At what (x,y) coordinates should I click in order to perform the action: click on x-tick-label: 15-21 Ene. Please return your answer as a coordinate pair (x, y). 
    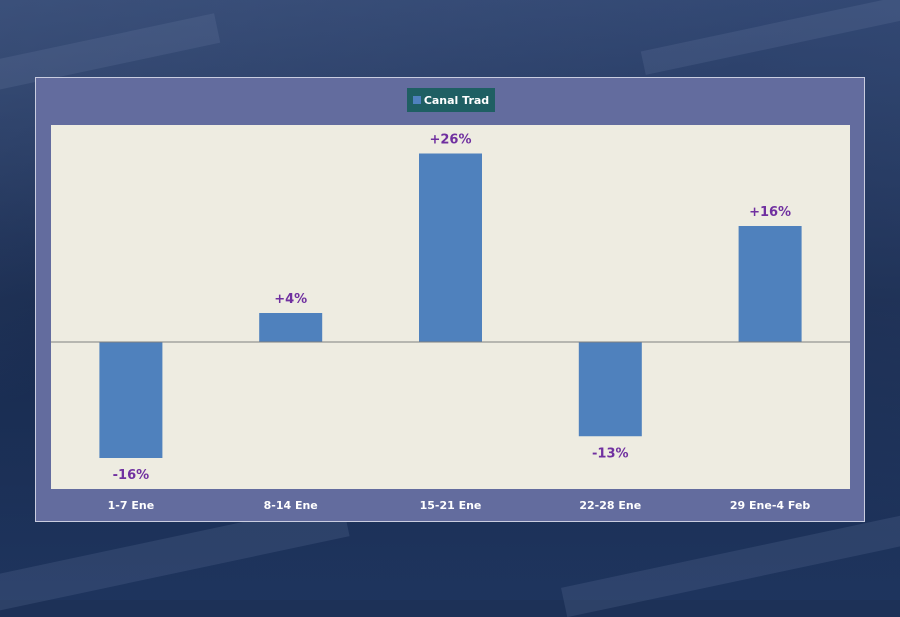
    Looking at the image, I should click on (451, 505).